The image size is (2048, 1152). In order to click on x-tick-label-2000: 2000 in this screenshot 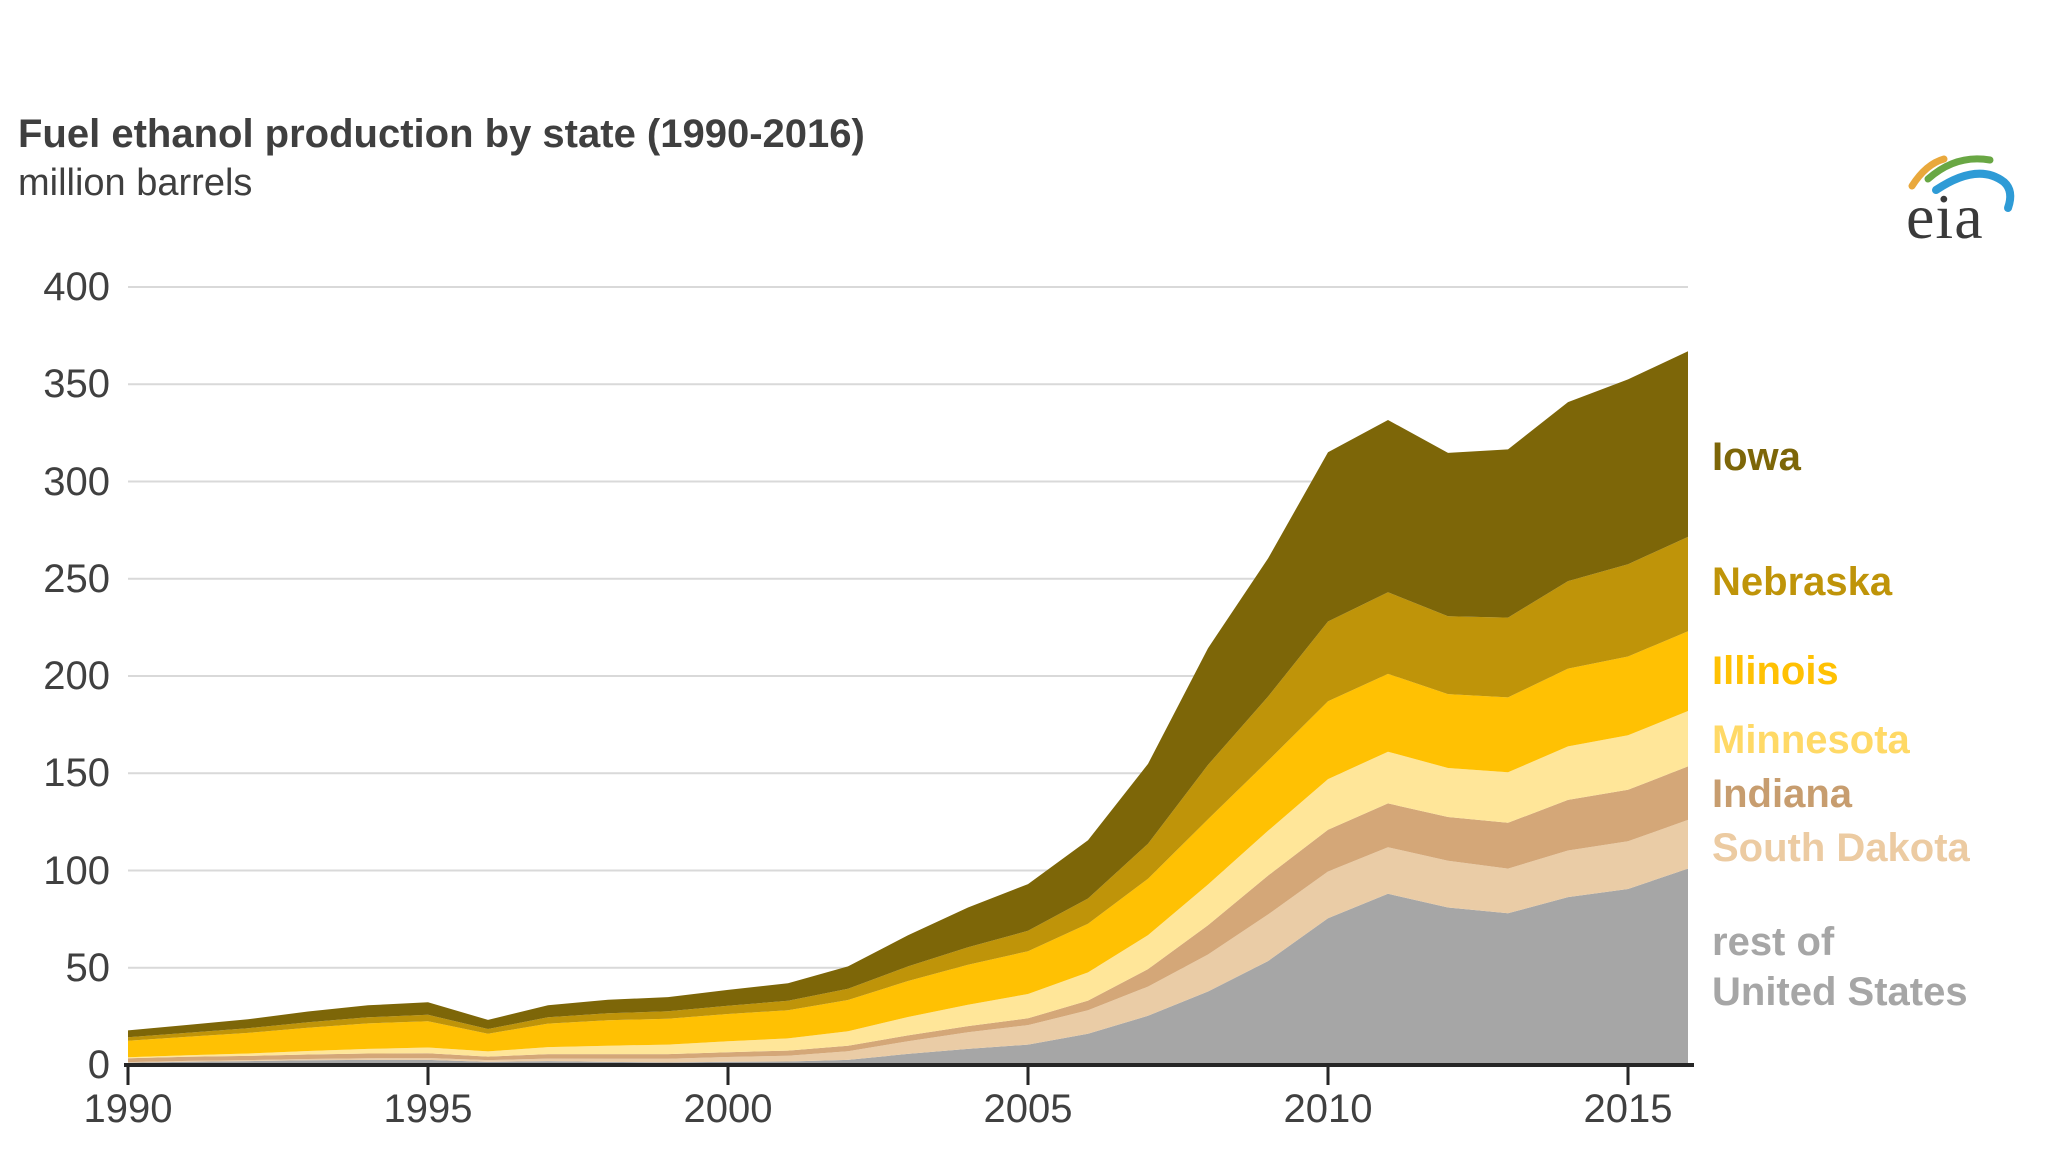, I will do `click(728, 1109)`.